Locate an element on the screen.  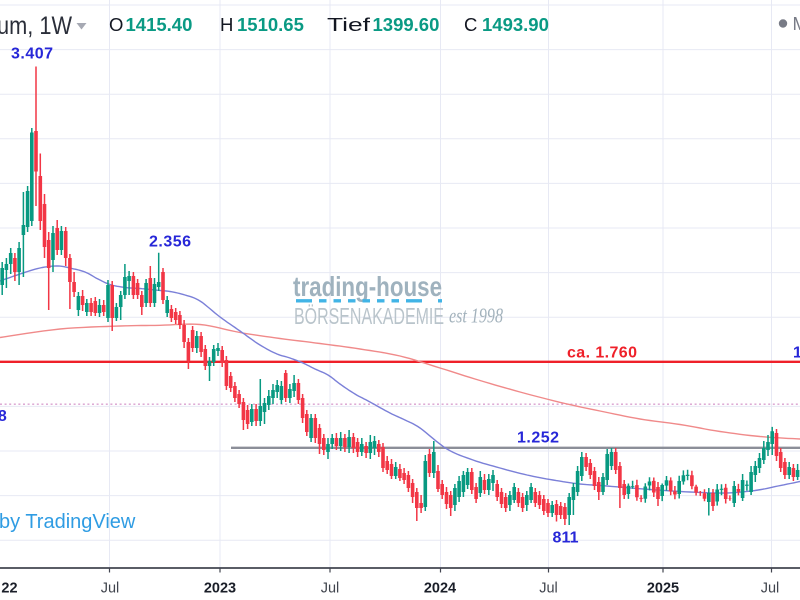
svg-text: 2025 is located at coordinates (663, 589).